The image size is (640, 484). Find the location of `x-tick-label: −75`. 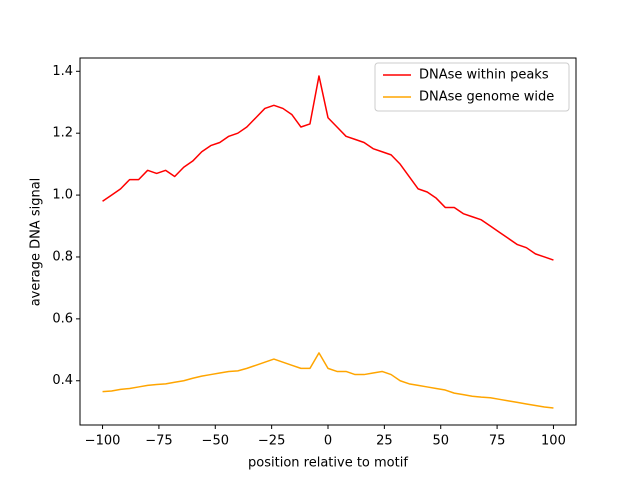

x-tick-label: −75 is located at coordinates (158, 441).